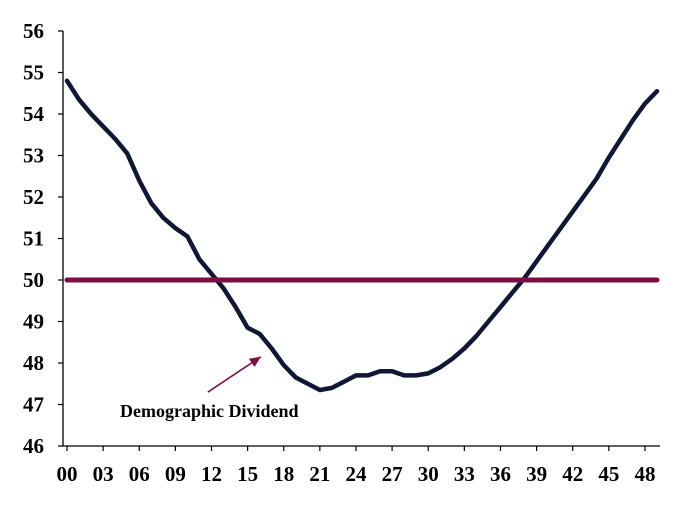 Image resolution: width=700 pixels, height=507 pixels. What do you see at coordinates (33, 446) in the screenshot?
I see `y-tick-label: 46` at bounding box center [33, 446].